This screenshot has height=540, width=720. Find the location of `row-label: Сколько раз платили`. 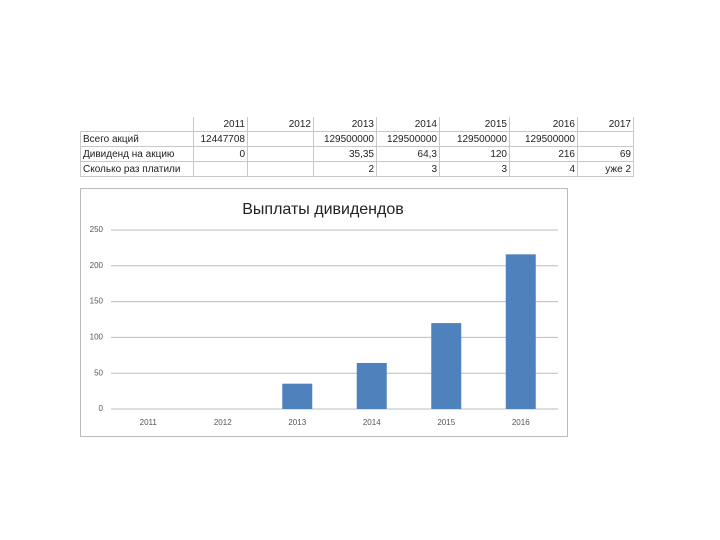

row-label: Сколько раз платили is located at coordinates (137, 169).